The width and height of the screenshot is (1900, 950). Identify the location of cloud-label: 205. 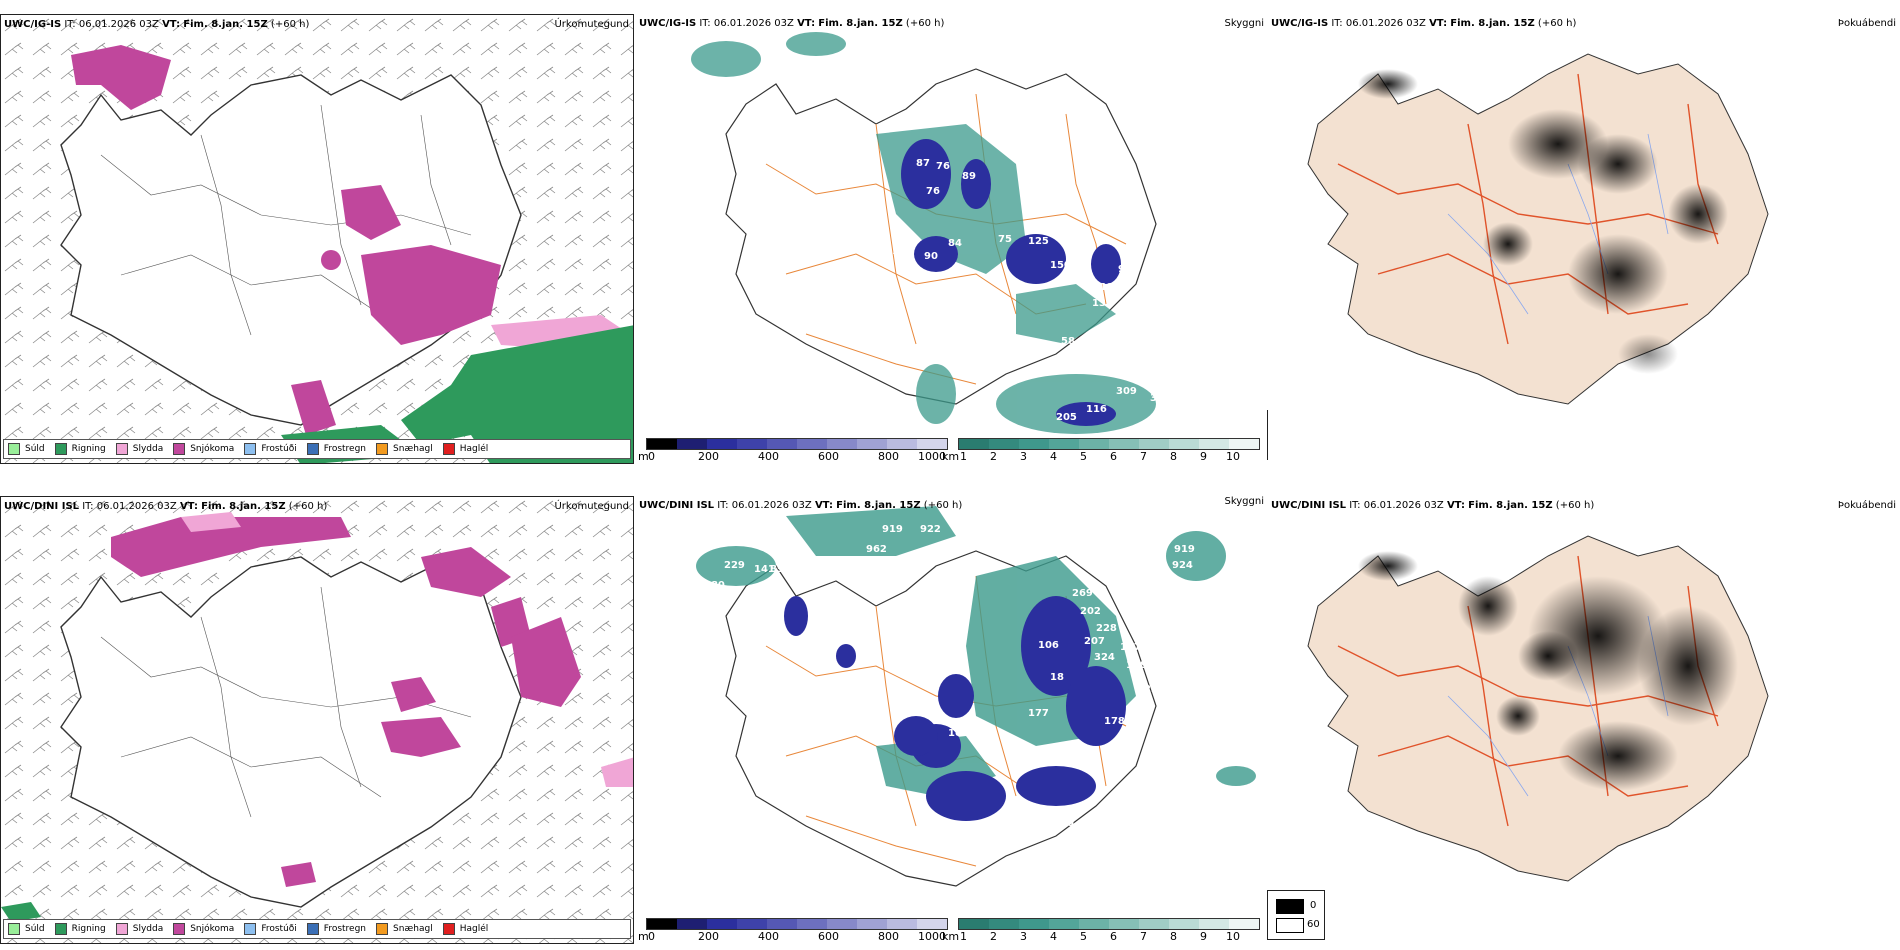
(1066, 417).